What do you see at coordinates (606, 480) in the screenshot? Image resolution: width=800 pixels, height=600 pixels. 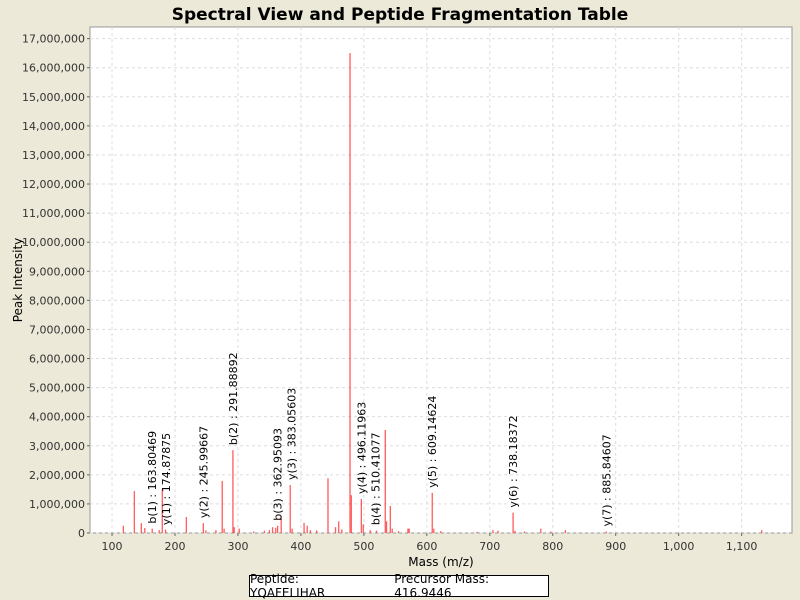 I see `fragment-annotation: y(7) : 885.84607` at bounding box center [606, 480].